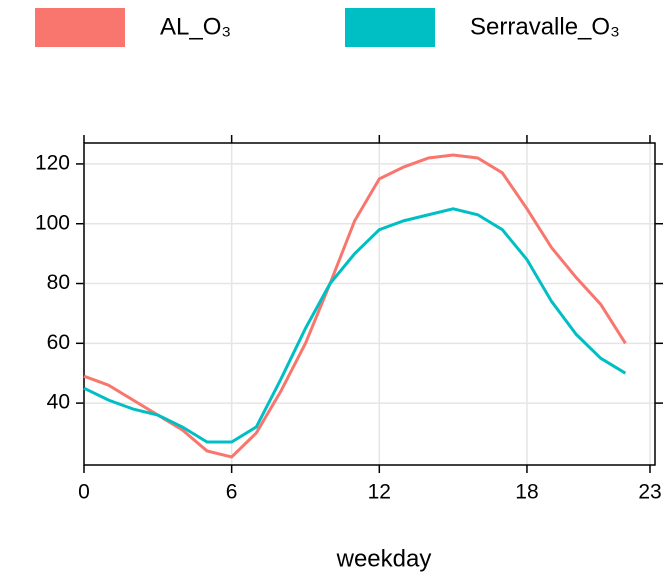  What do you see at coordinates (545, 26) in the screenshot?
I see `legend-label: Serravalle_O₃` at bounding box center [545, 26].